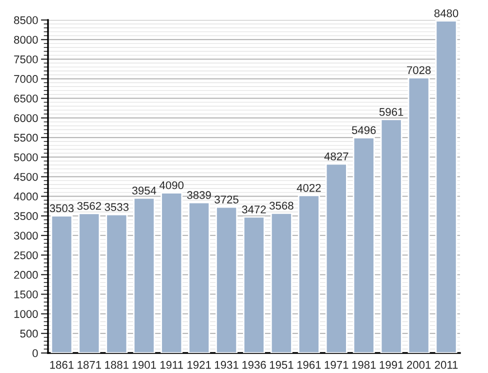  What do you see at coordinates (29, 334) in the screenshot?
I see `y-tick-label: 500` at bounding box center [29, 334].